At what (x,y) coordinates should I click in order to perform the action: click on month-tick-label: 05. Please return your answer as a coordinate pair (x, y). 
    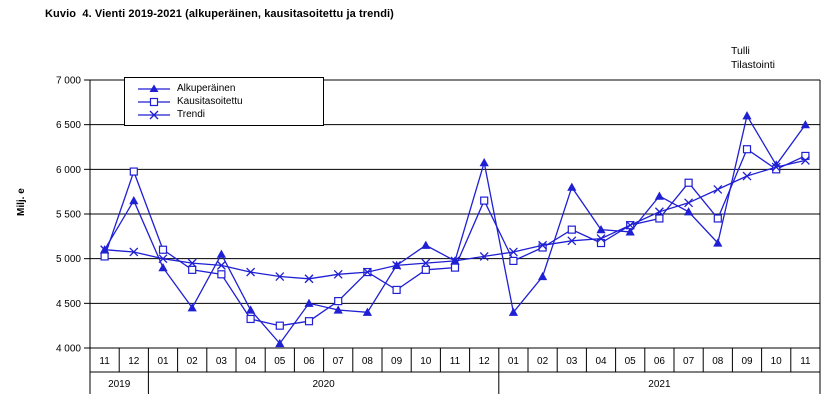
    Looking at the image, I should click on (631, 361).